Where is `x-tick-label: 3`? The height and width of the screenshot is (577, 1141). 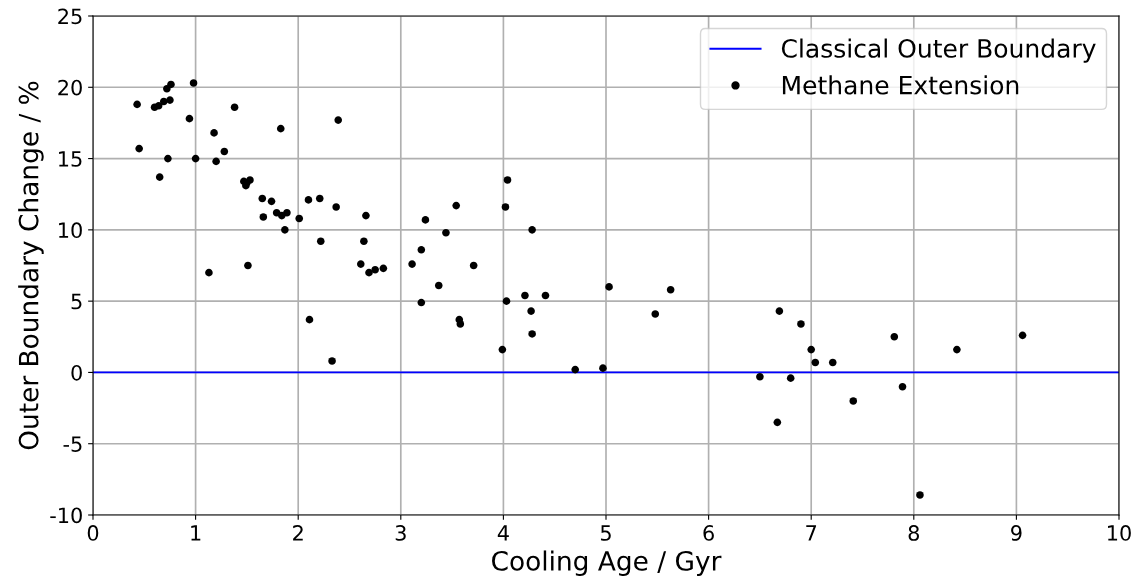 x-tick-label: 3 is located at coordinates (400, 533).